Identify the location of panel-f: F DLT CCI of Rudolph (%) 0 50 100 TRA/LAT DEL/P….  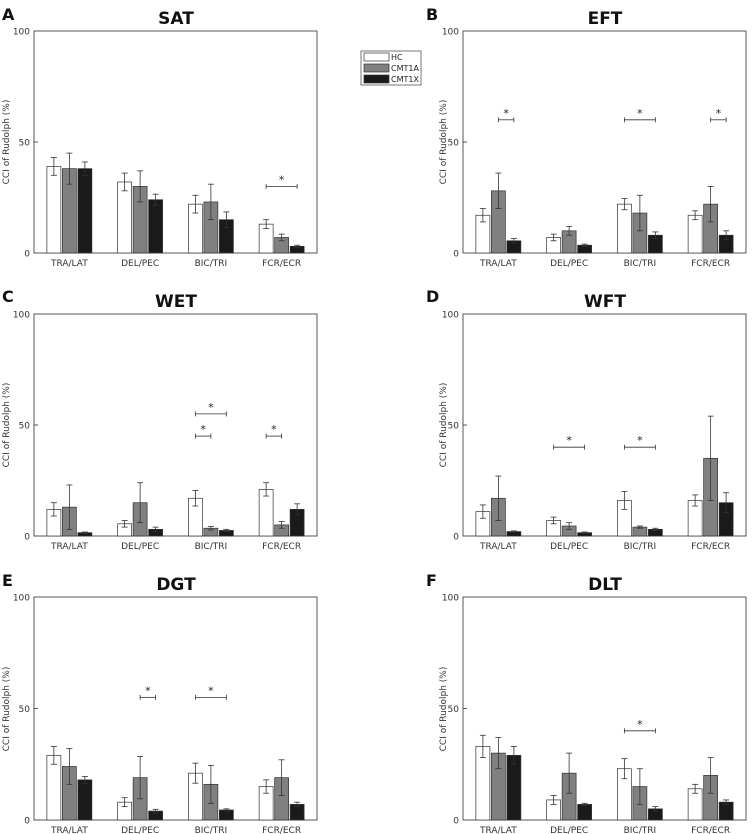
(586, 702).